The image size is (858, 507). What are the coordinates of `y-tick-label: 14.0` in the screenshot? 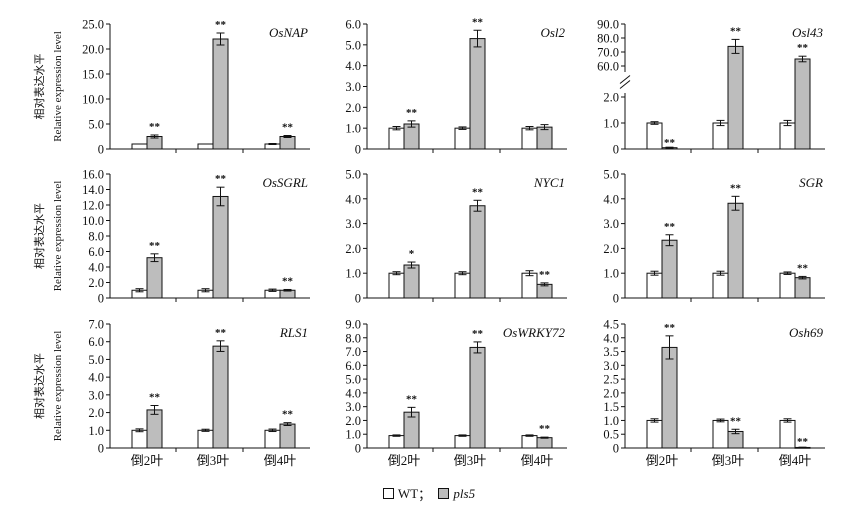 It's located at (93, 190).